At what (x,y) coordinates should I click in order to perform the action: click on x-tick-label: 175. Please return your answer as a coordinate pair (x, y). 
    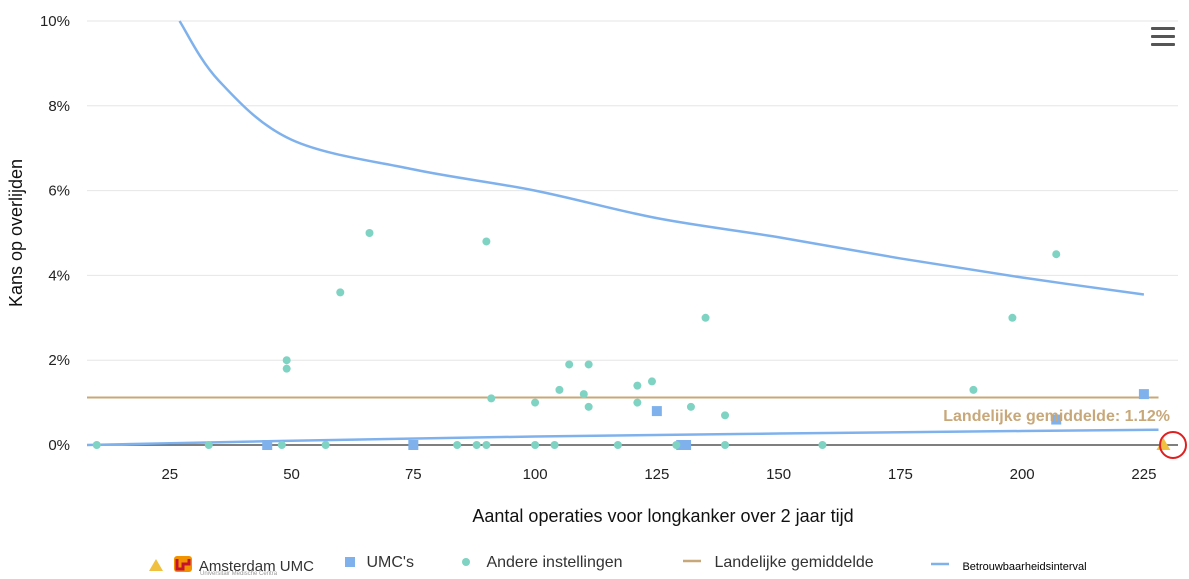
    Looking at the image, I should click on (900, 474).